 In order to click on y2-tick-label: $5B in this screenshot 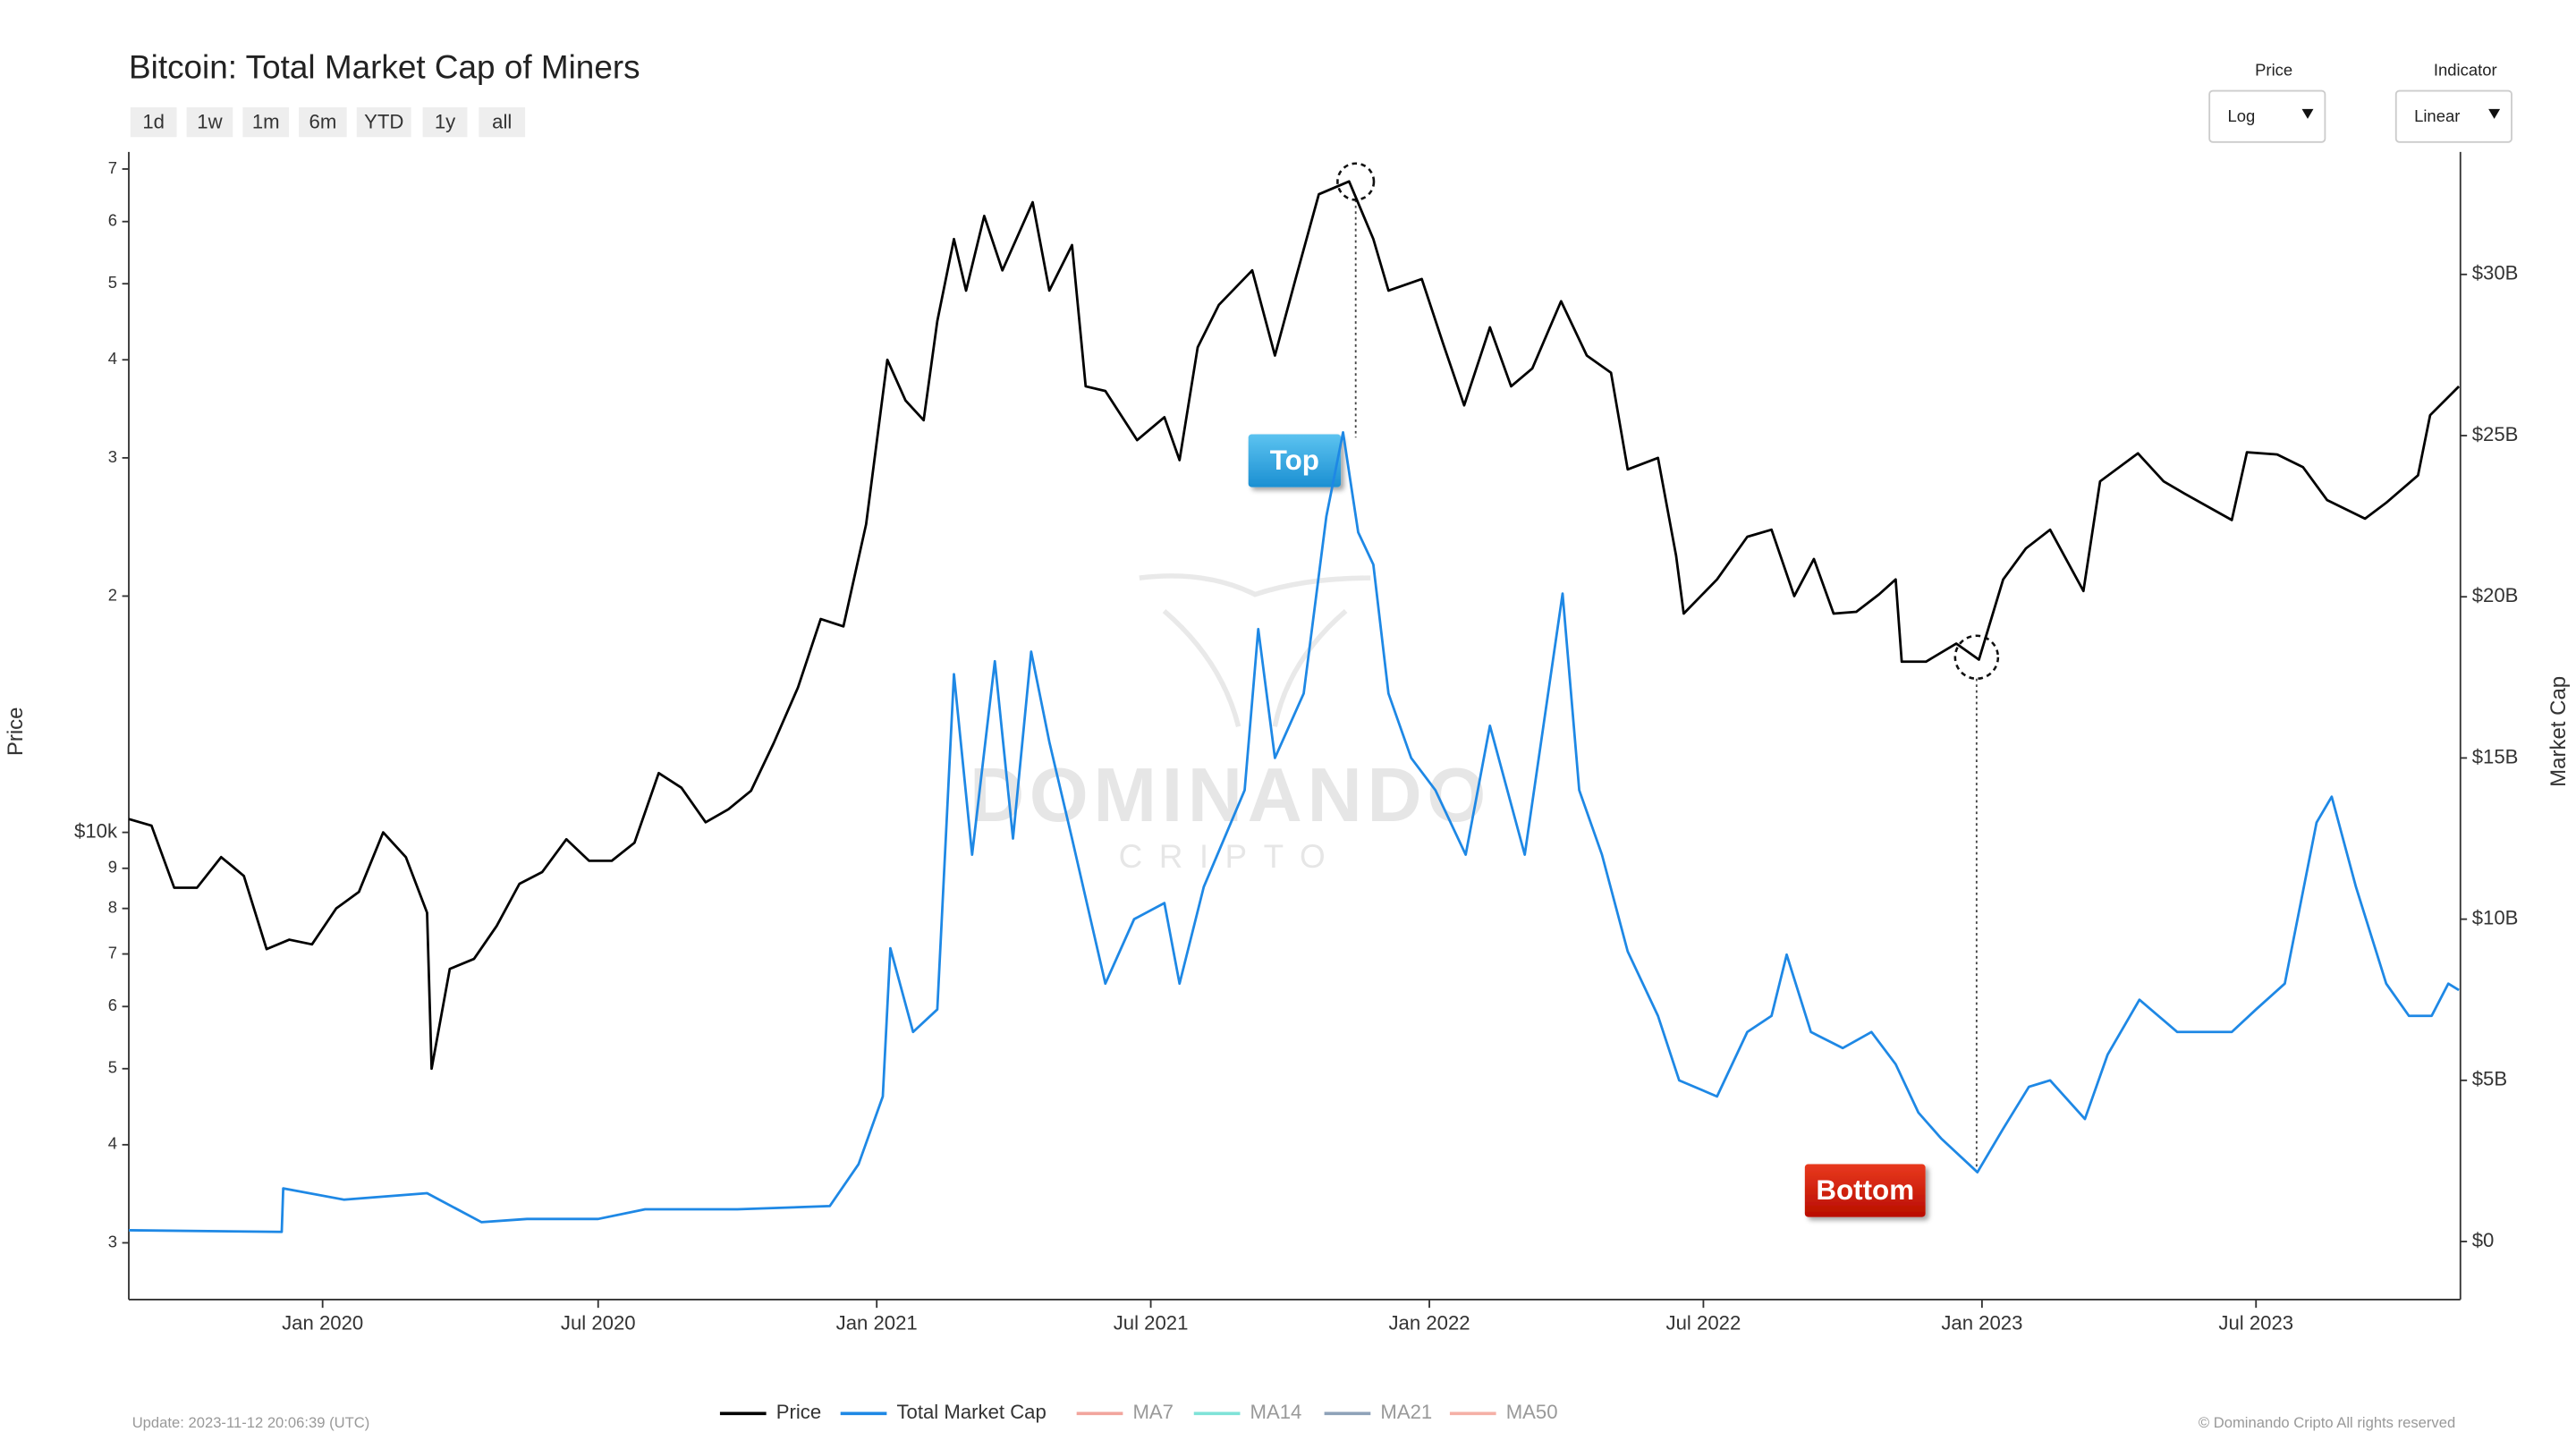, I will do `click(2489, 1079)`.